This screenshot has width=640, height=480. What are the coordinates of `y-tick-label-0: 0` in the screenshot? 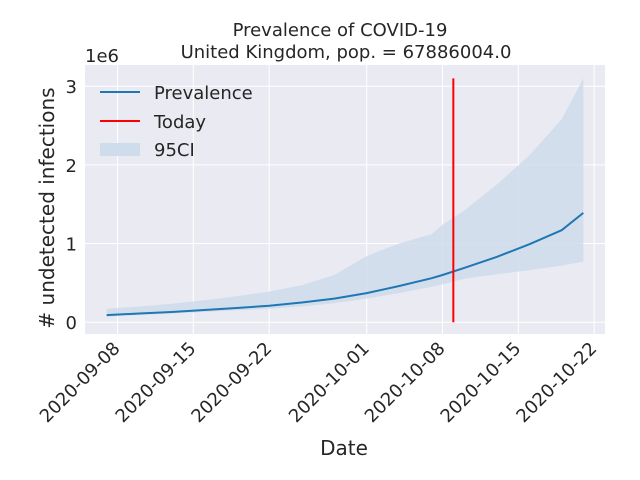 It's located at (71, 323).